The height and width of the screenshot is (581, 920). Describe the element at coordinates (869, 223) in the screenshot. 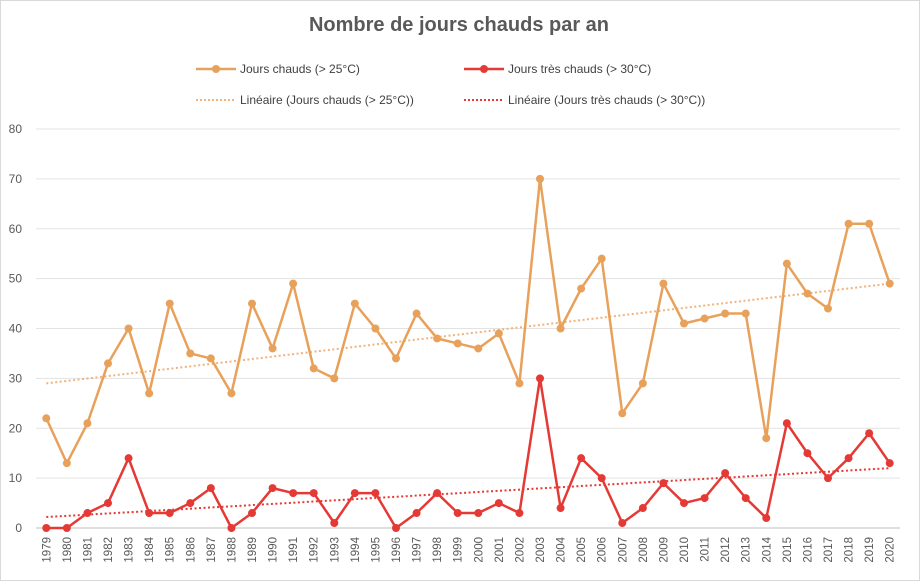

I see `series-0-point-2019` at that location.